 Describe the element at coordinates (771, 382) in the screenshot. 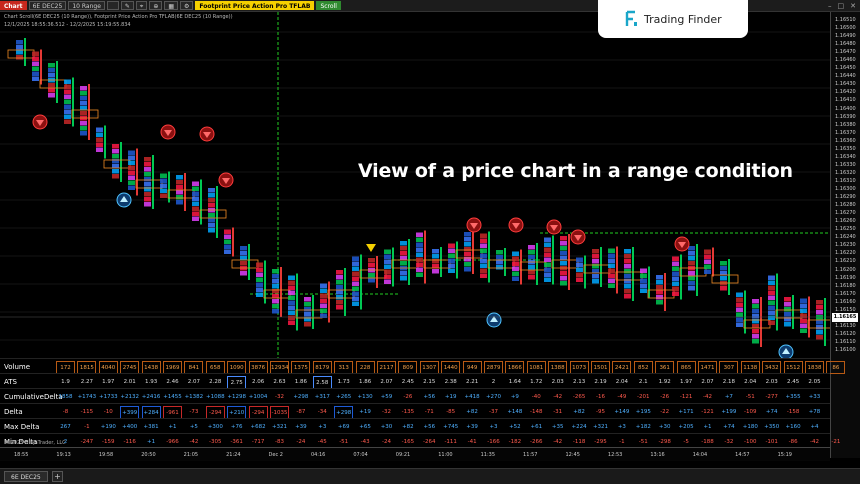

I see `table-cell: 2.03` at that location.